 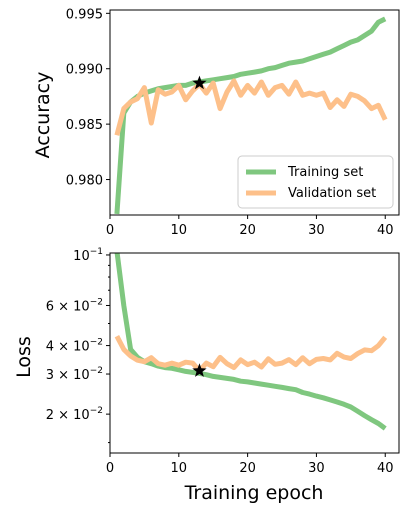 What do you see at coordinates (110, 468) in the screenshot?
I see `loss-x-tick-label: 0` at bounding box center [110, 468].